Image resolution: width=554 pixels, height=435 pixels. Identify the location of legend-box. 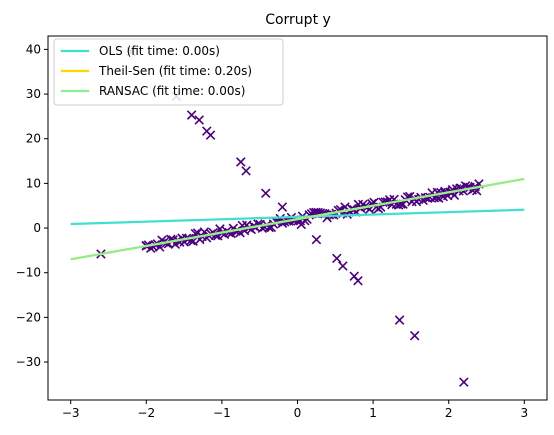
(168, 72).